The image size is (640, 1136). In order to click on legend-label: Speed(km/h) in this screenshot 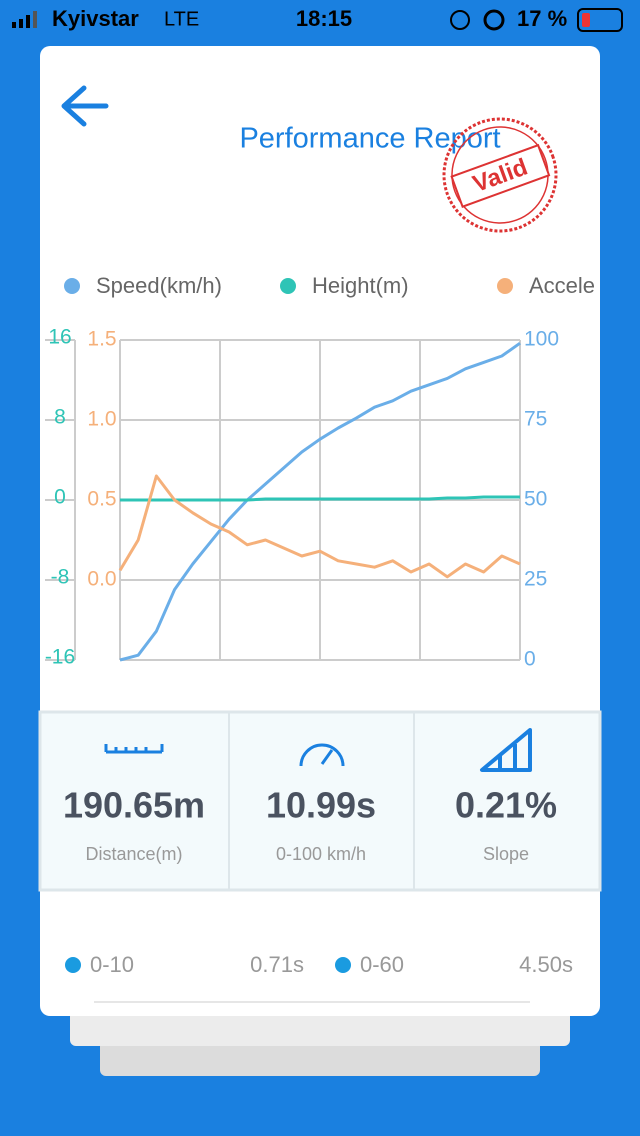, I will do `click(159, 285)`.